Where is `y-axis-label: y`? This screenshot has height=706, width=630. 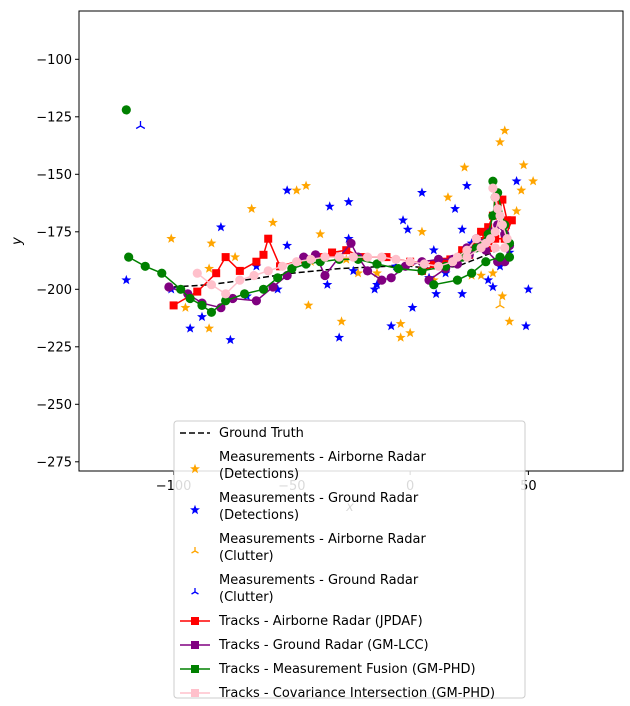
y-axis-label: y is located at coordinates (17, 241).